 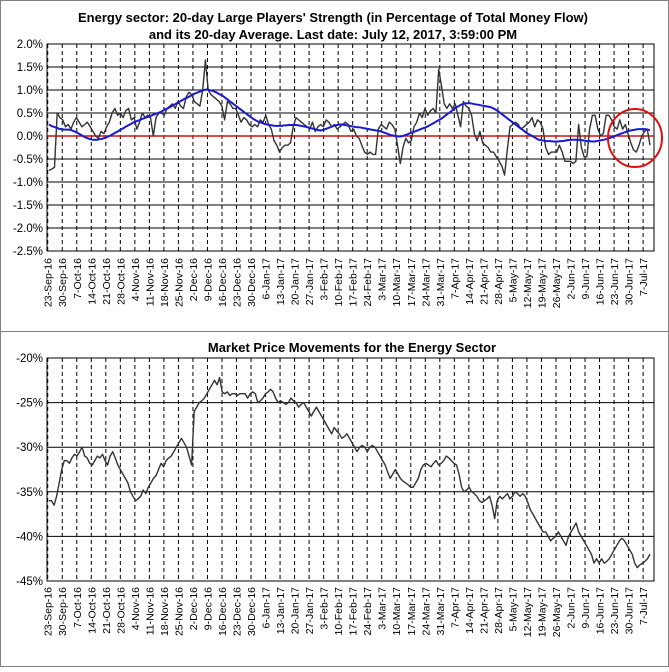 I want to click on x-tick-label: 2-Jun-17, so click(x=572, y=279).